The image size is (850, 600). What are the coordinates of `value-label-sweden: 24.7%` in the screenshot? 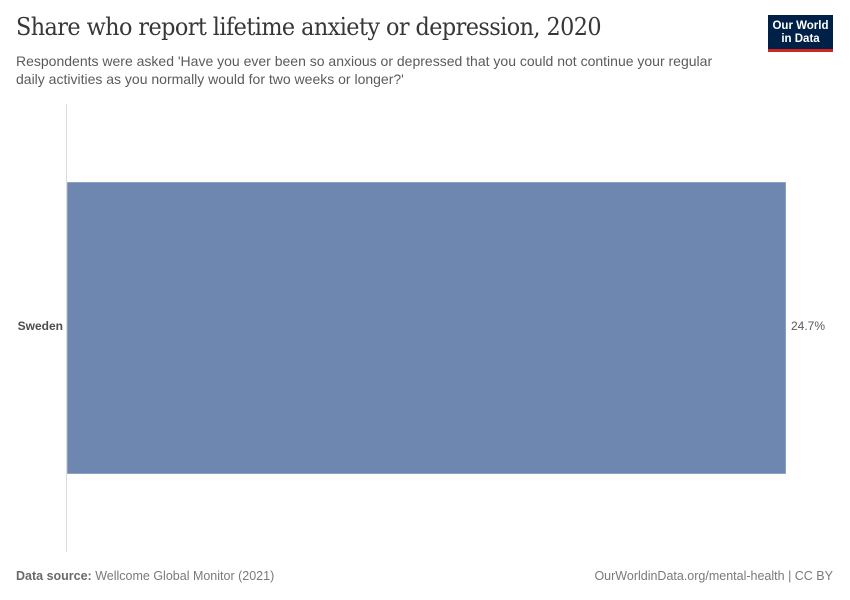 It's located at (808, 326).